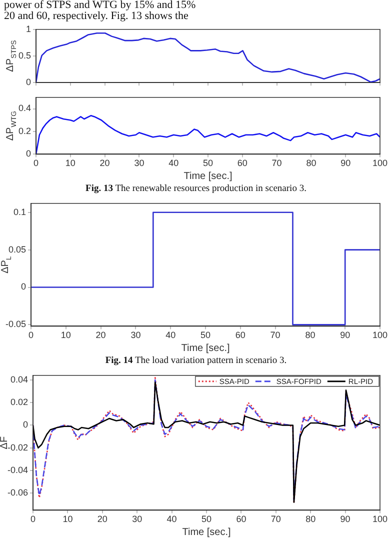 The image size is (392, 544). I want to click on y-tick-label: 0.04, so click(19, 379).